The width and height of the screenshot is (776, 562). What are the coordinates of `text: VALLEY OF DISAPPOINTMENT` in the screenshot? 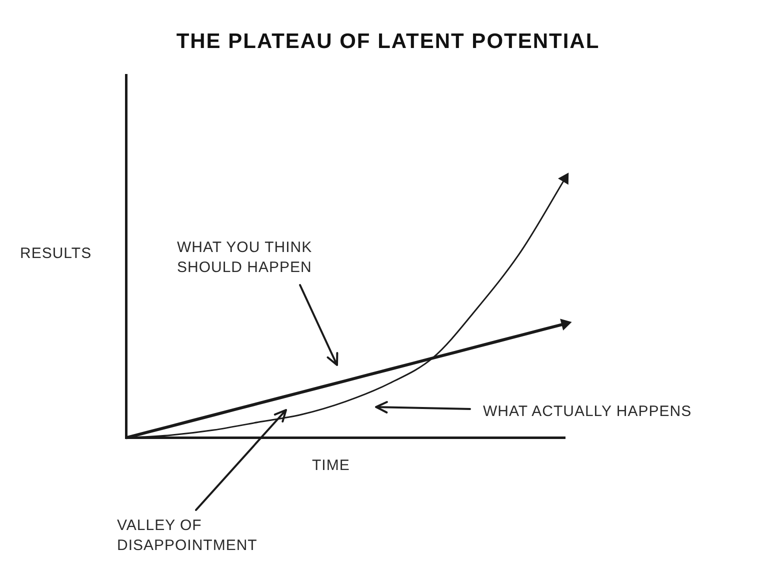 It's located at (187, 536).